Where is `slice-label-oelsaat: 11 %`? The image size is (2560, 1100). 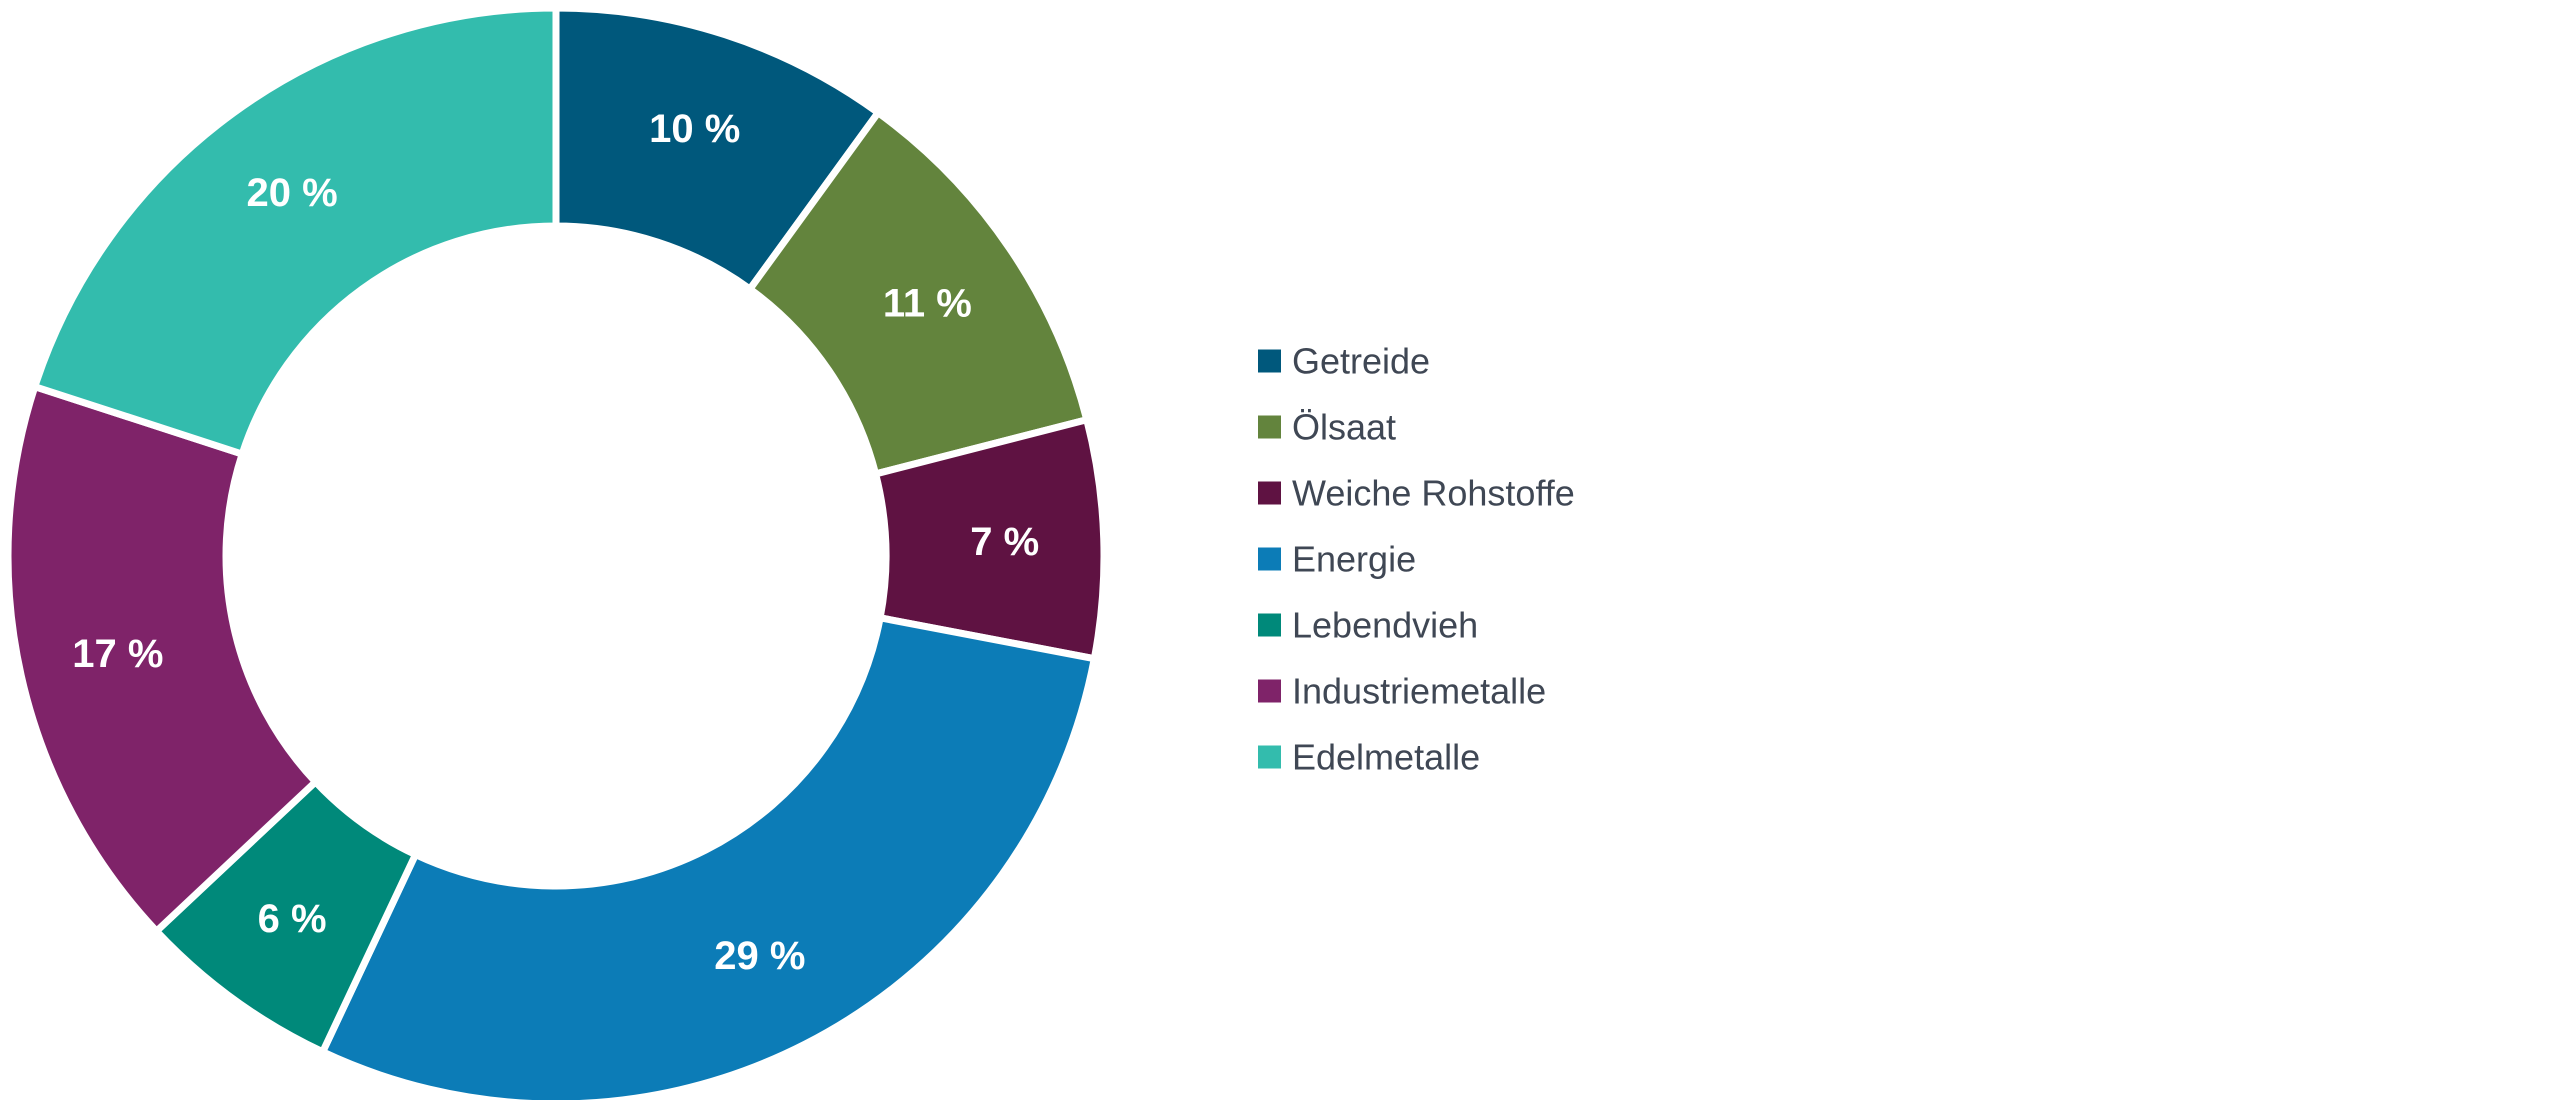
slice-label-oelsaat: 11 % is located at coordinates (927, 304).